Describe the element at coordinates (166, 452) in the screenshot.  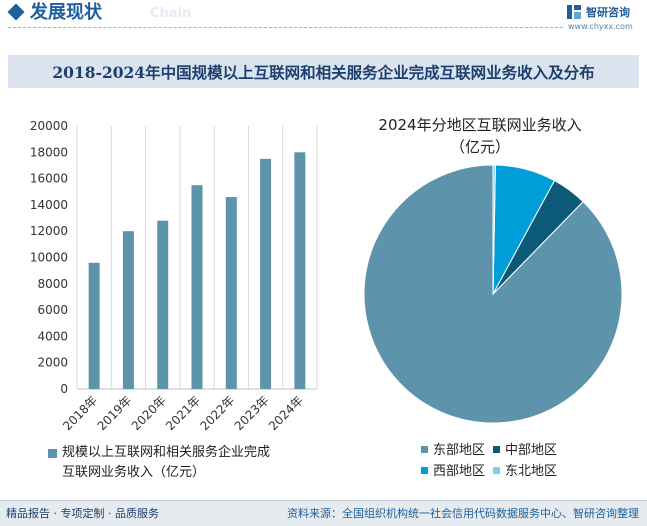
I see `bar-legend-line1: 规模以上互联网和相关服务企业完成` at that location.